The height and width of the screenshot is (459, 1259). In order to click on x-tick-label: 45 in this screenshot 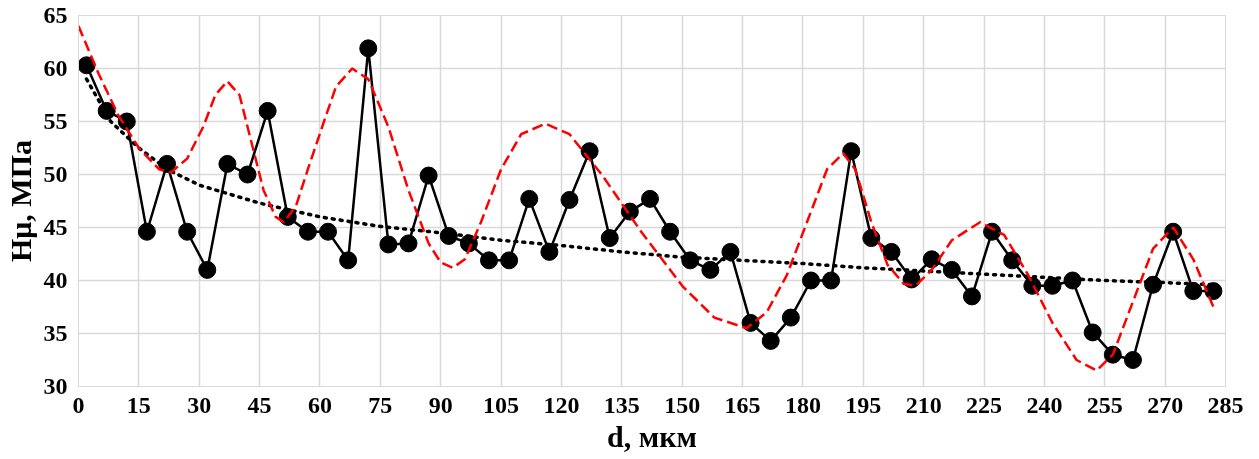, I will do `click(259, 404)`.